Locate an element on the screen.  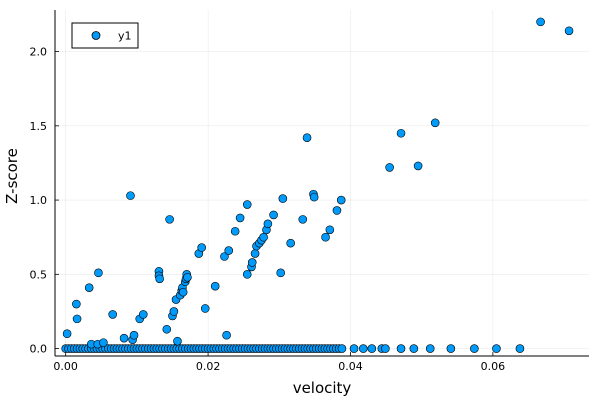
y-tick-label: 2.0 is located at coordinates (39, 52).